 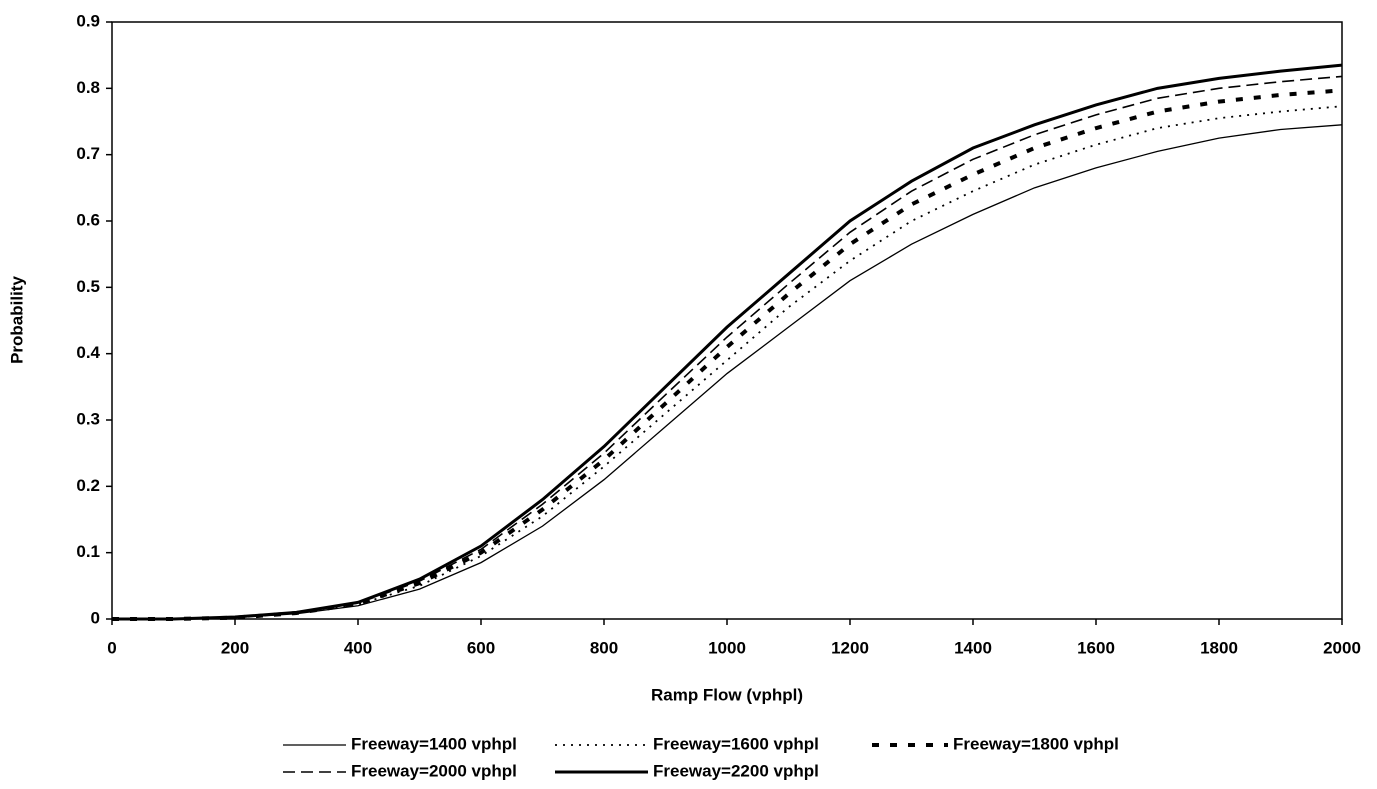 I want to click on legend-label: Freeway=1600 vphpl, so click(x=736, y=743).